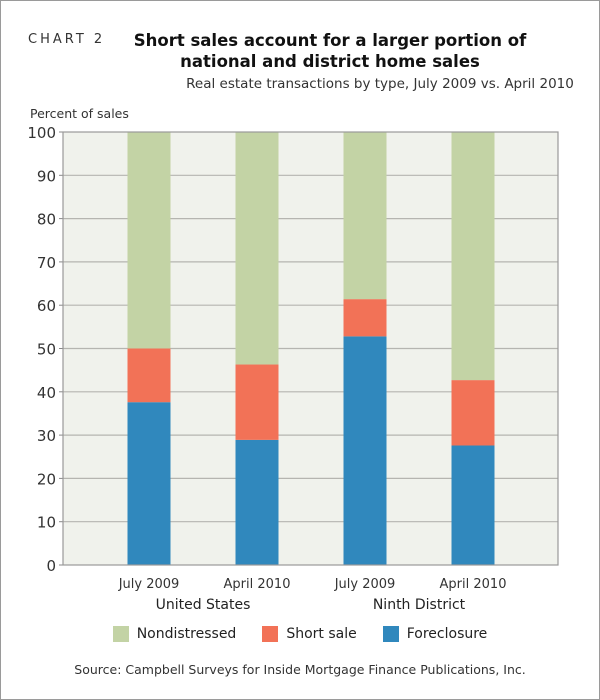 This screenshot has width=600, height=700. What do you see at coordinates (321, 634) in the screenshot?
I see `legend-label: Short sale` at bounding box center [321, 634].